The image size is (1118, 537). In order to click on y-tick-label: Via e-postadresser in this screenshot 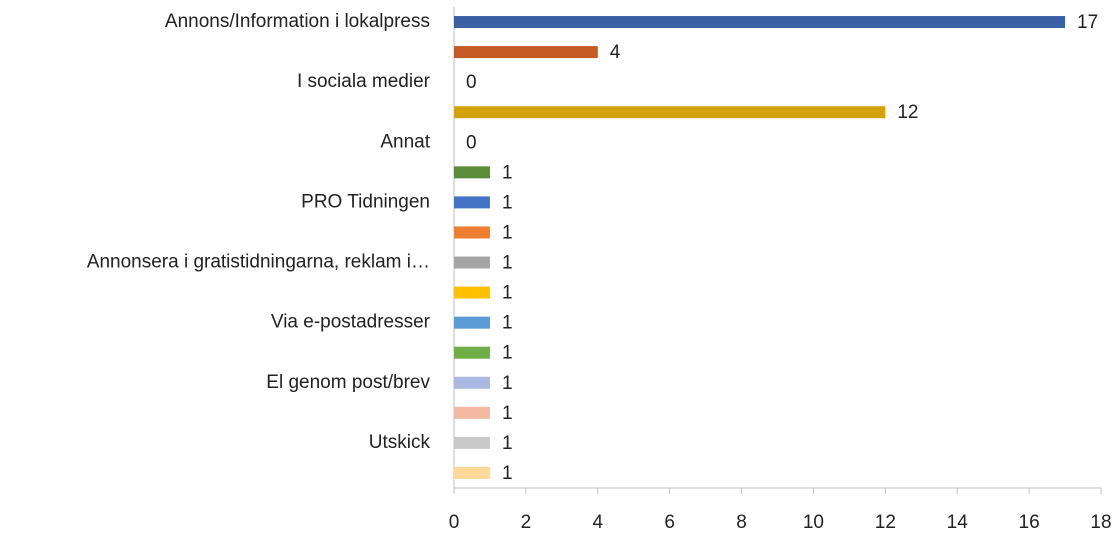, I will do `click(351, 322)`.